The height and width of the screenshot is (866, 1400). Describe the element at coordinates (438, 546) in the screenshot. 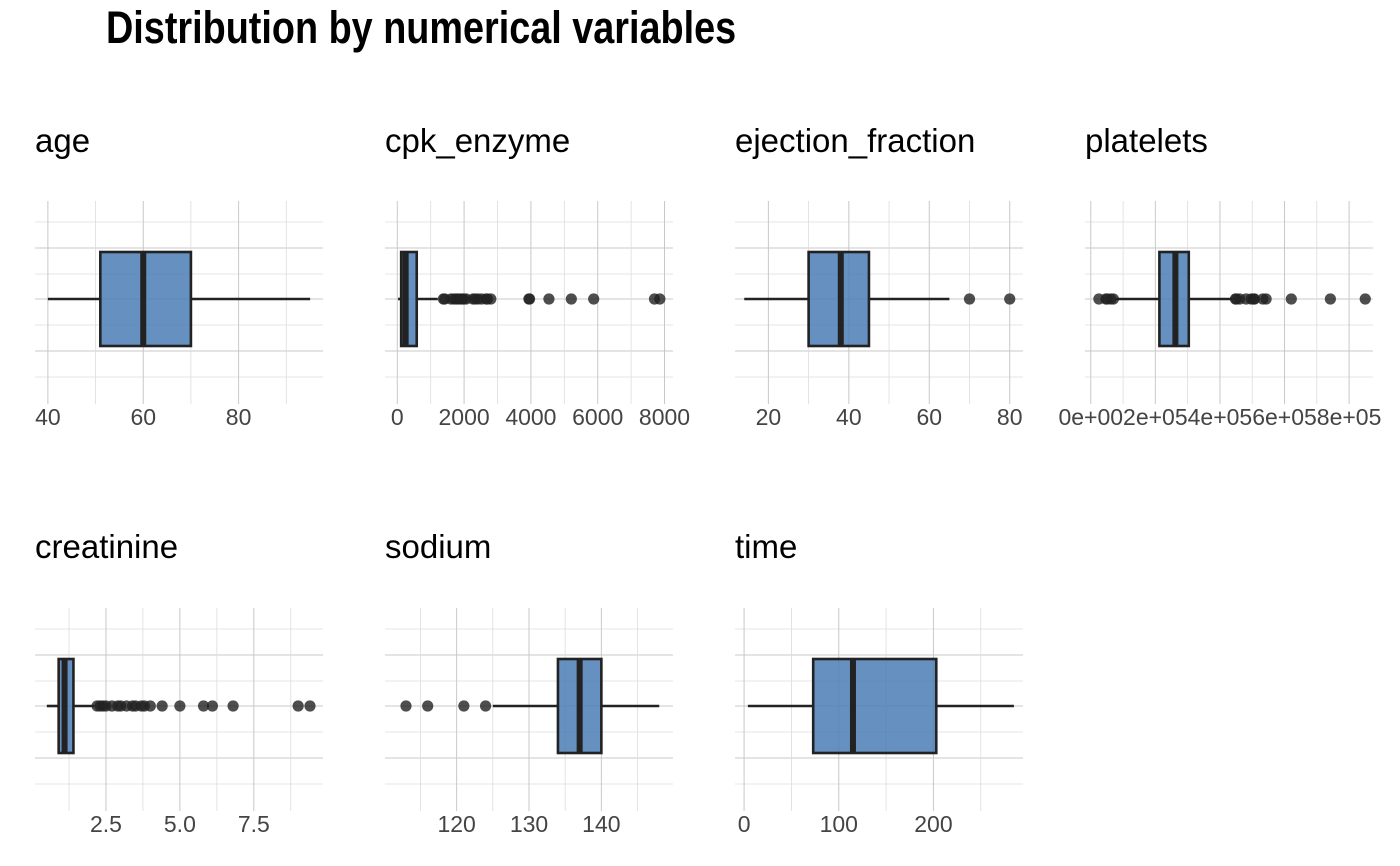

I see `panel-title: sodium` at that location.